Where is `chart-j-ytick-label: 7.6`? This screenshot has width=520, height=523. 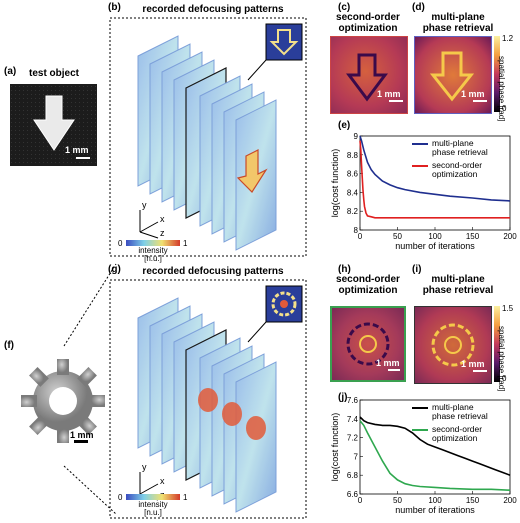 chart-j-ytick-label: 7.6 is located at coordinates (353, 400).